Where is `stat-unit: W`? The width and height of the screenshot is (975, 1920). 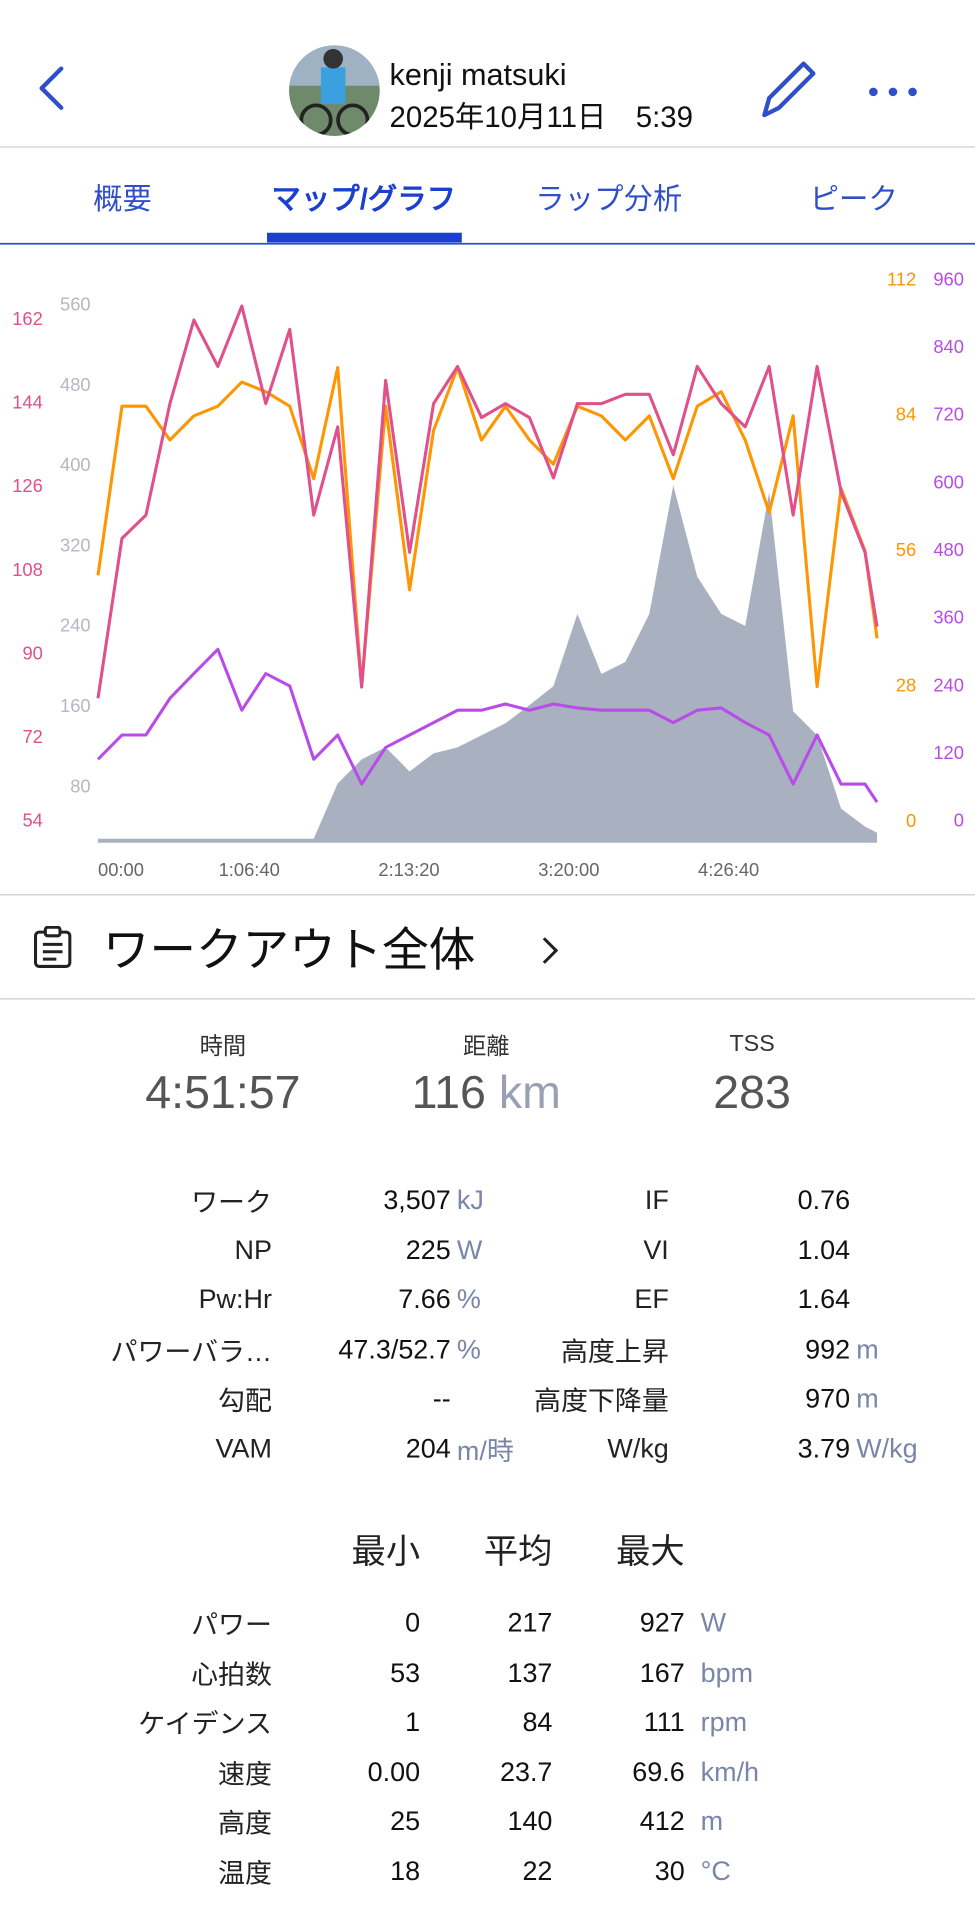
stat-unit: W is located at coordinates (713, 1622).